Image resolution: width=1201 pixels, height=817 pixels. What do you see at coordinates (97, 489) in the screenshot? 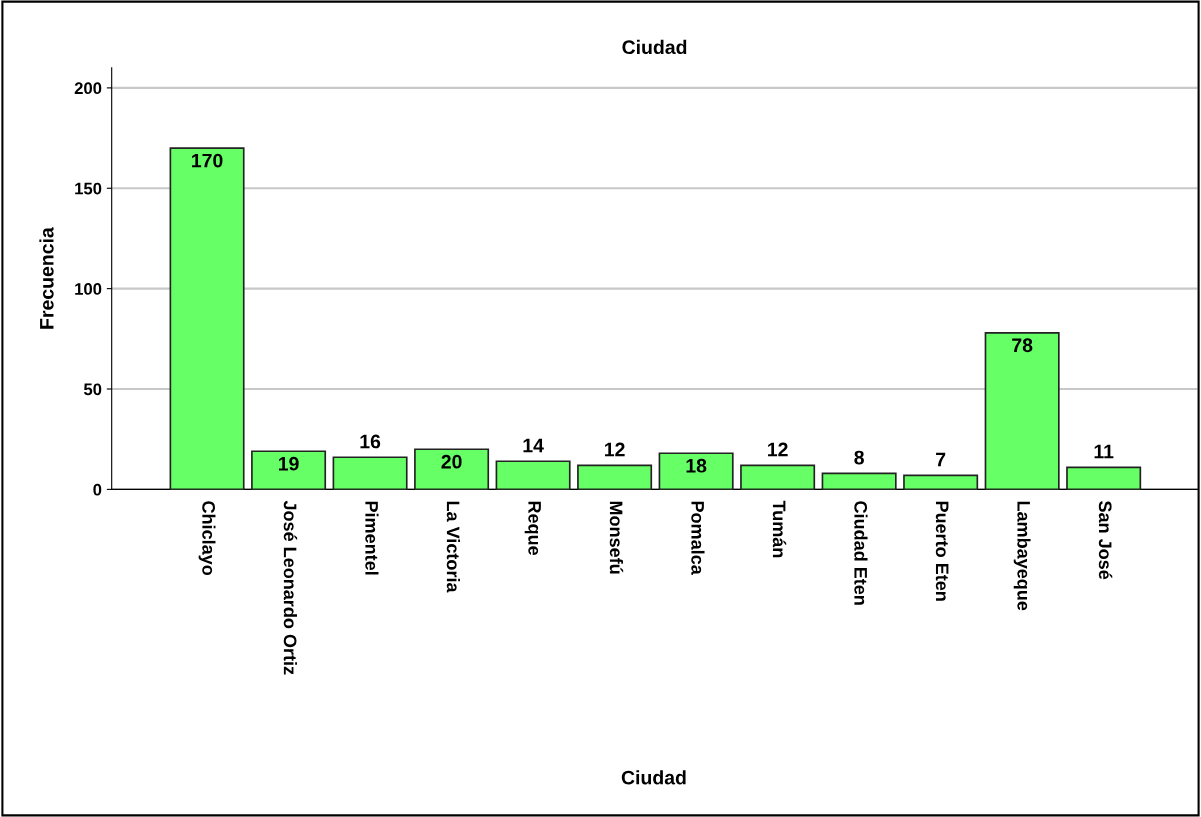
I see `y-tick-label: 0` at bounding box center [97, 489].